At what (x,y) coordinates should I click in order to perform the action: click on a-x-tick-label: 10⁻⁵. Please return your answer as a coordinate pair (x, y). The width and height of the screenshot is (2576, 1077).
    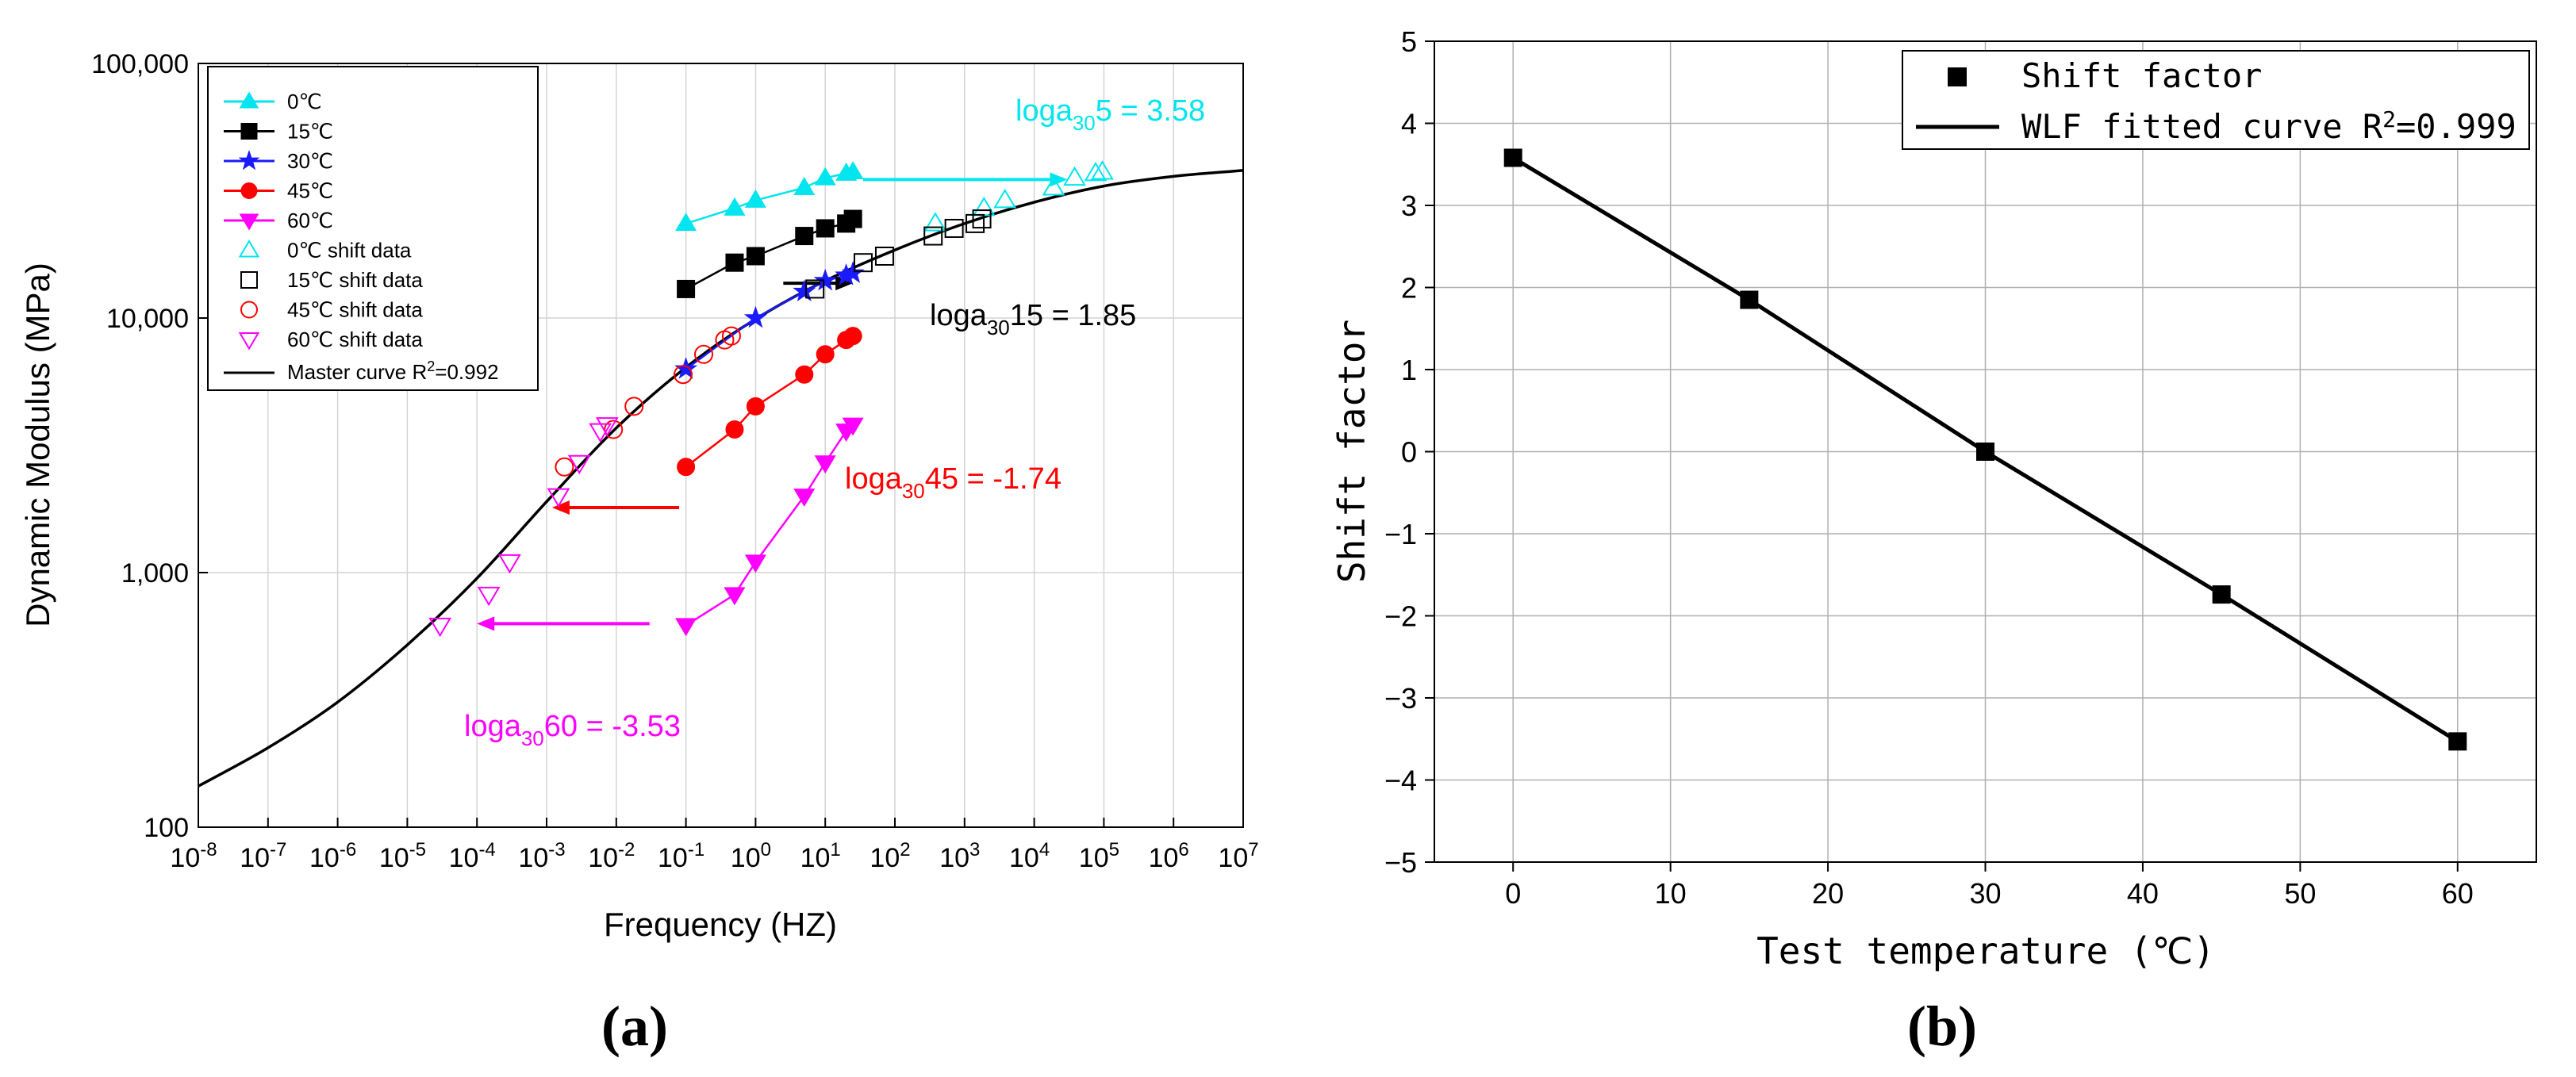
    Looking at the image, I should click on (402, 856).